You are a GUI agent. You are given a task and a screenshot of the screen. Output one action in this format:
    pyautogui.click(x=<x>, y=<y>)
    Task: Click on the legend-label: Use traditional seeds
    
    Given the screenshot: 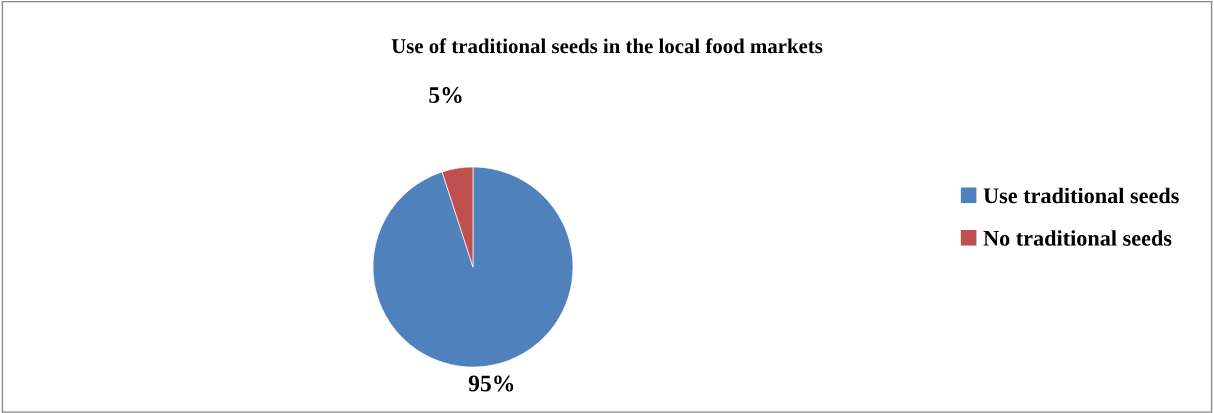 What is the action you would take?
    pyautogui.click(x=1081, y=195)
    